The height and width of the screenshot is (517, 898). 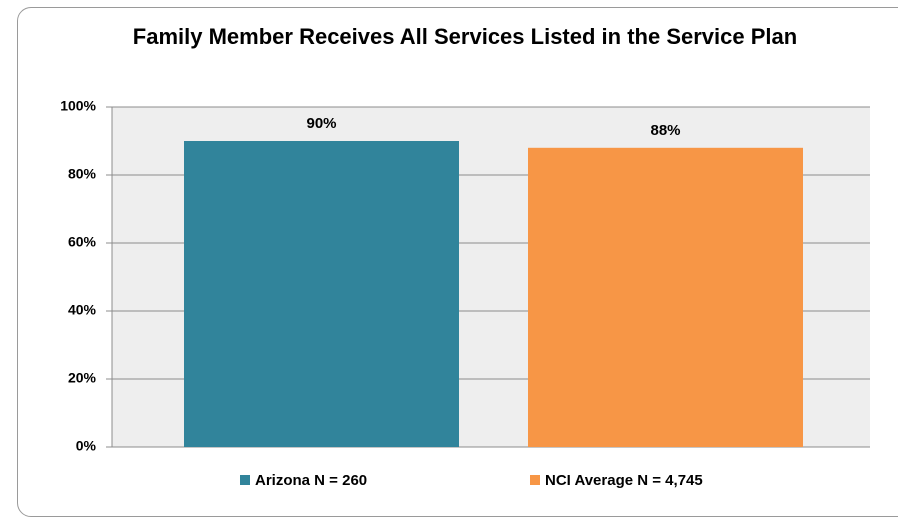 What do you see at coordinates (86, 446) in the screenshot?
I see `y-tick-label: 0%` at bounding box center [86, 446].